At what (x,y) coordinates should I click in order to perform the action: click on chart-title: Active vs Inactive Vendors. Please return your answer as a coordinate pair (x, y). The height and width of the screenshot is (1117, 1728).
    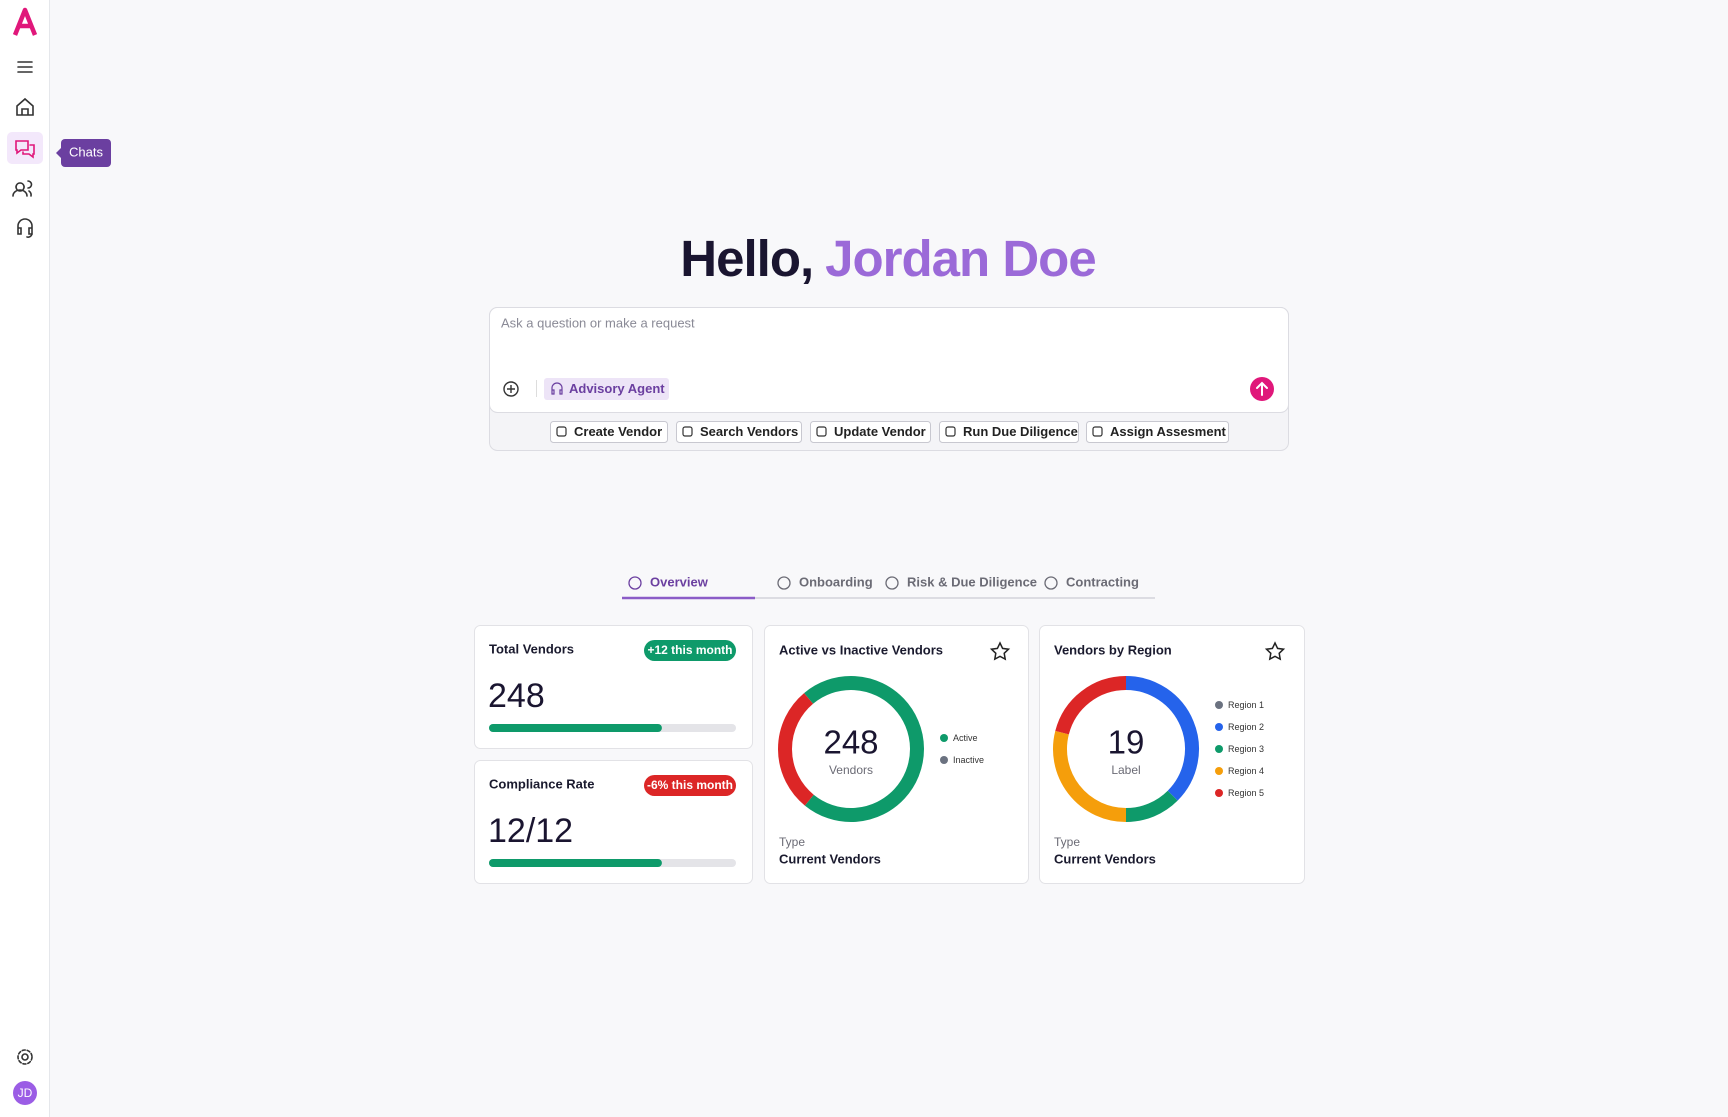
    Looking at the image, I should click on (861, 649).